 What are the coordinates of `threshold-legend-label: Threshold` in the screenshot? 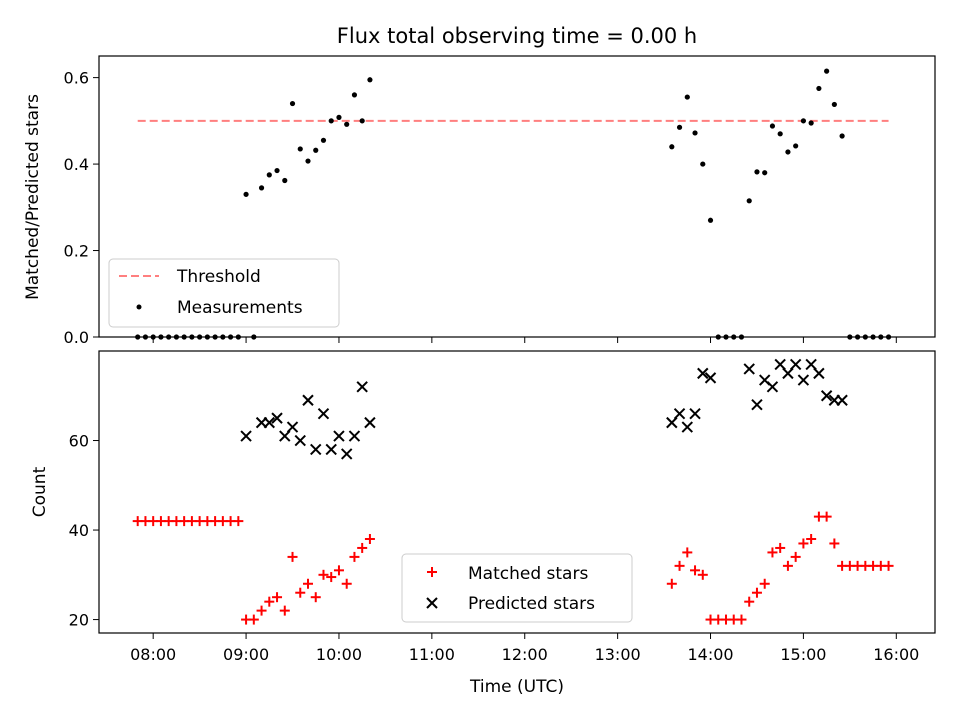 It's located at (218, 277).